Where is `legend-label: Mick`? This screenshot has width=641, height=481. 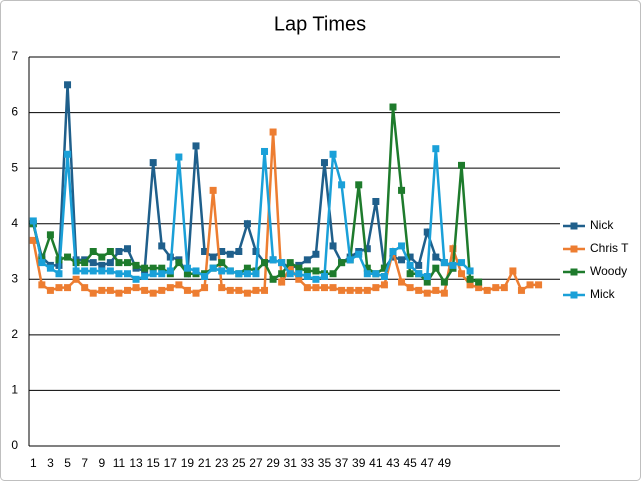 legend-label: Mick is located at coordinates (603, 294).